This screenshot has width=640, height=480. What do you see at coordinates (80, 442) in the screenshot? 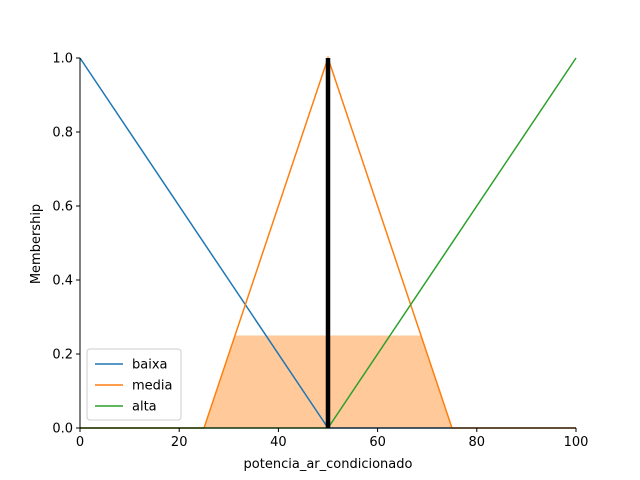
I see `x-tick-label: 0` at bounding box center [80, 442].